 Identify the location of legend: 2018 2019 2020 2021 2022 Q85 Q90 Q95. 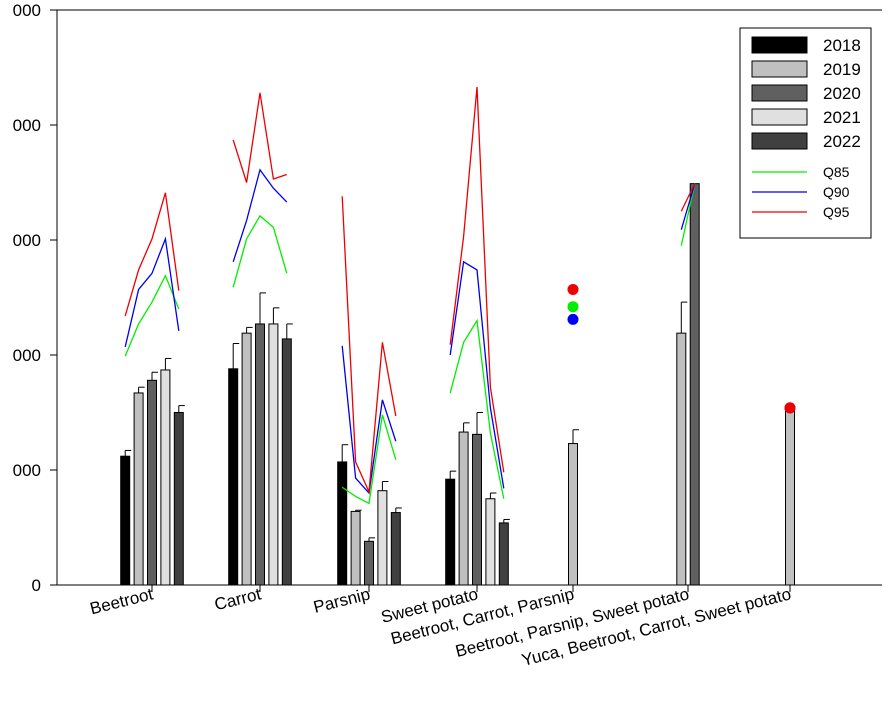
(805, 133).